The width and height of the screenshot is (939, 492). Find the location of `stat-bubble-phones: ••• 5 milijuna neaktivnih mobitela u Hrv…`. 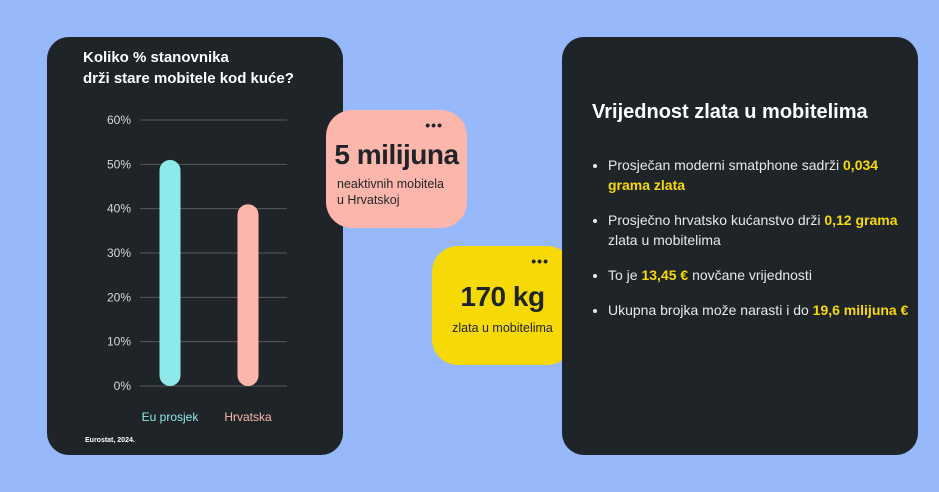

stat-bubble-phones: ••• 5 milijuna neaktivnih mobitela u Hrv… is located at coordinates (396, 169).